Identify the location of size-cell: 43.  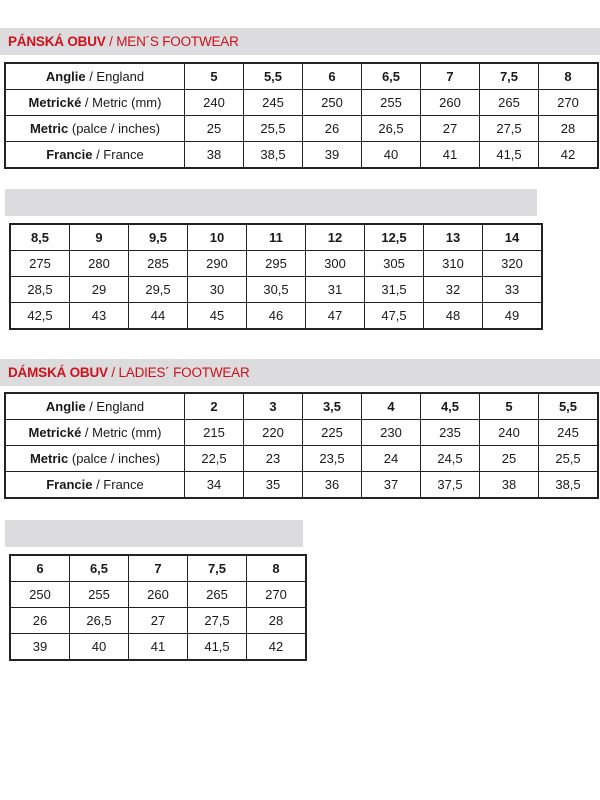
(99, 316).